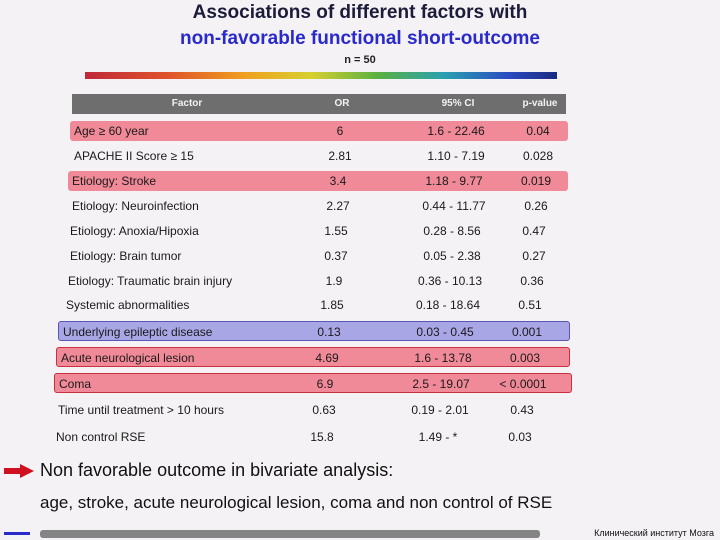 The width and height of the screenshot is (720, 540). What do you see at coordinates (538, 131) in the screenshot?
I see `row-p-value: 0.04` at bounding box center [538, 131].